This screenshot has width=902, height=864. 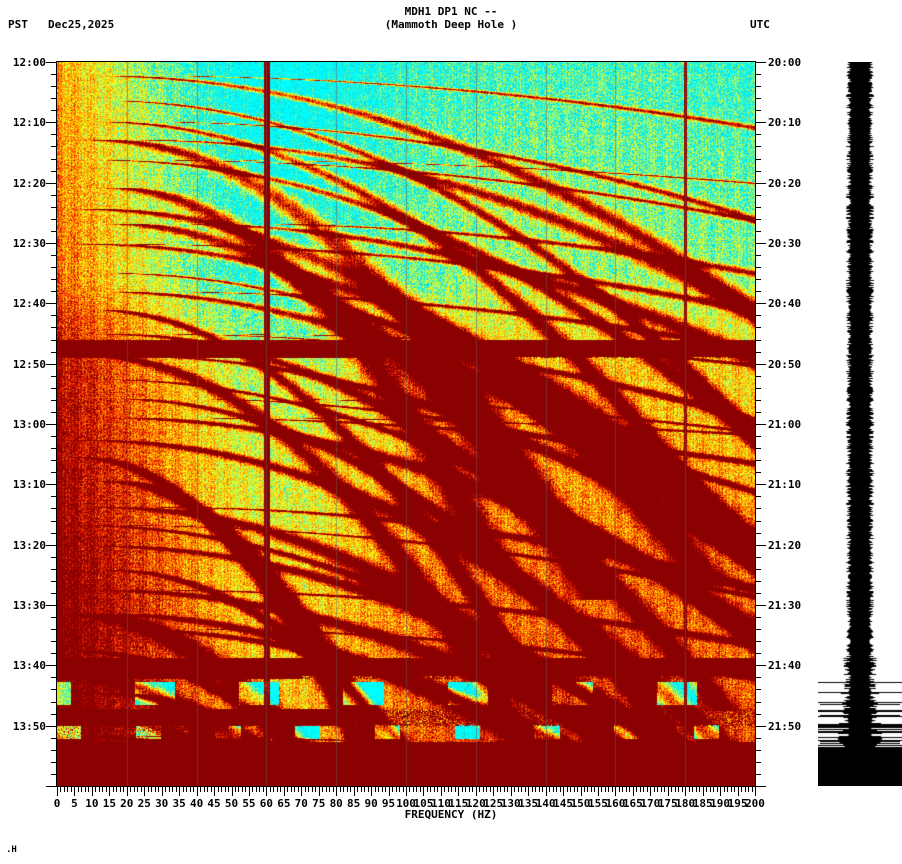 What do you see at coordinates (319, 803) in the screenshot?
I see `freq-label: 75` at bounding box center [319, 803].